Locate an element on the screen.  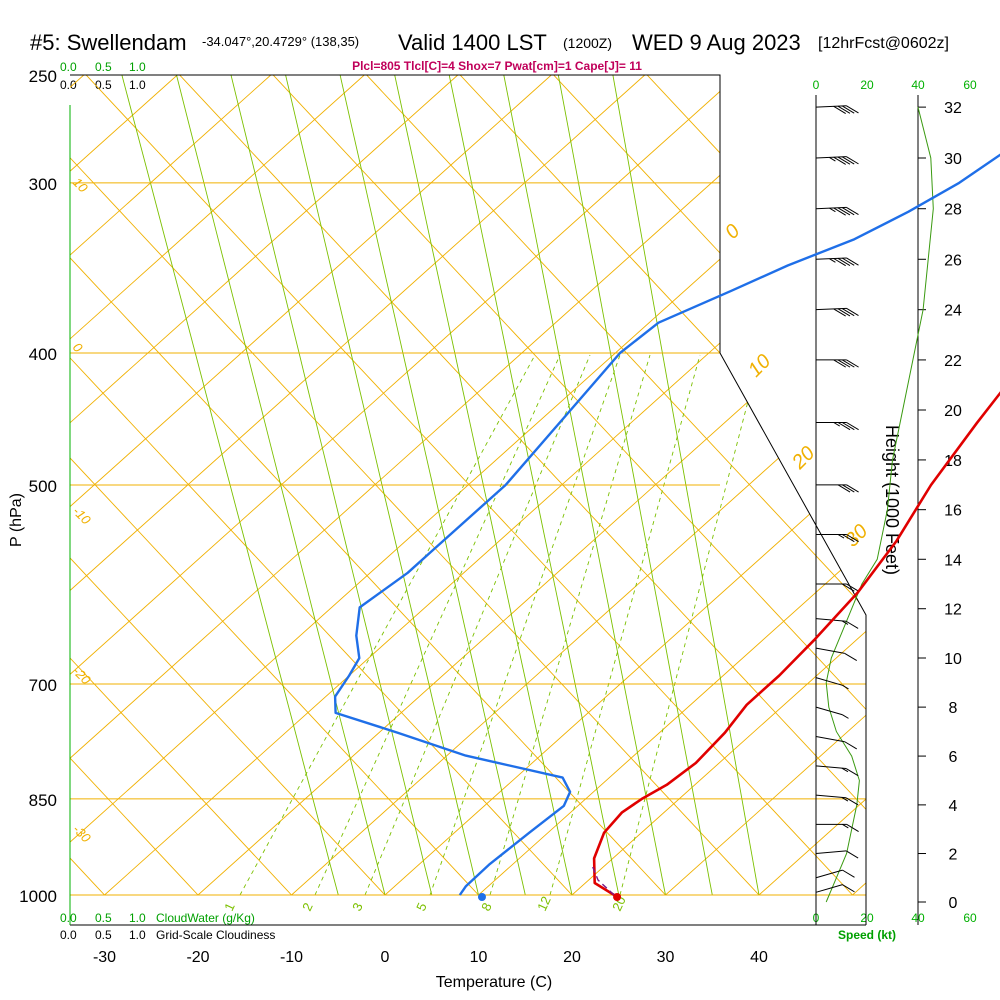
speed-tick-bottom-3: 60 is located at coordinates (970, 918).